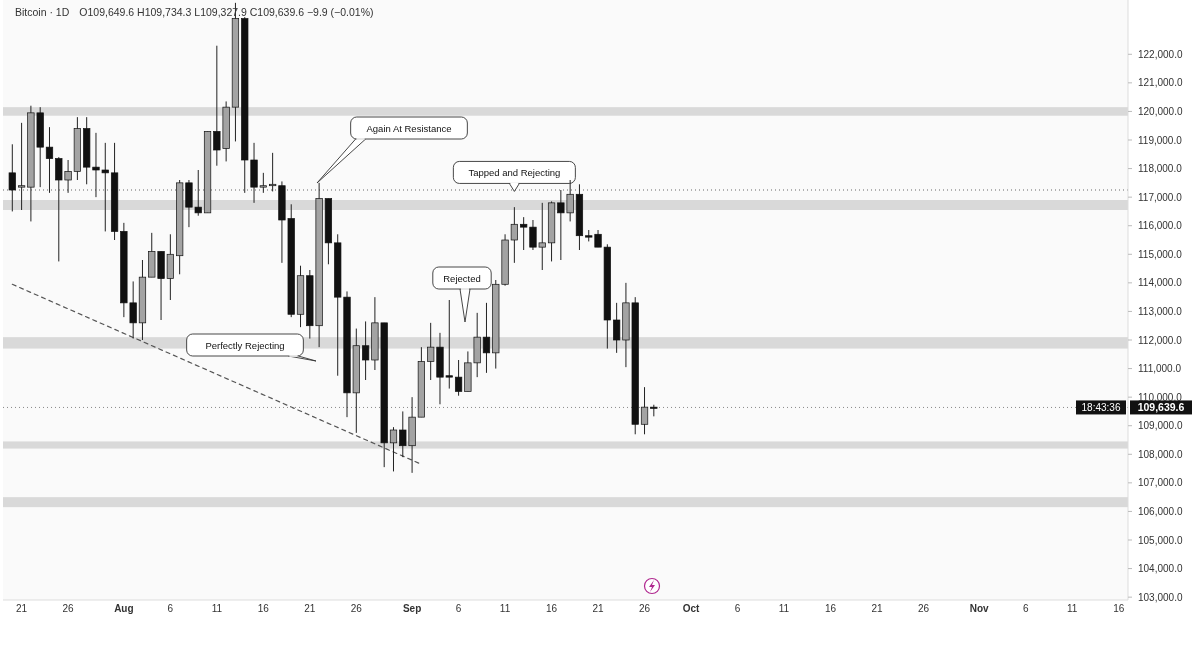 This screenshot has height=670, width=1199. What do you see at coordinates (1160, 83) in the screenshot?
I see `y-tick-label: 121,000.0` at bounding box center [1160, 83].